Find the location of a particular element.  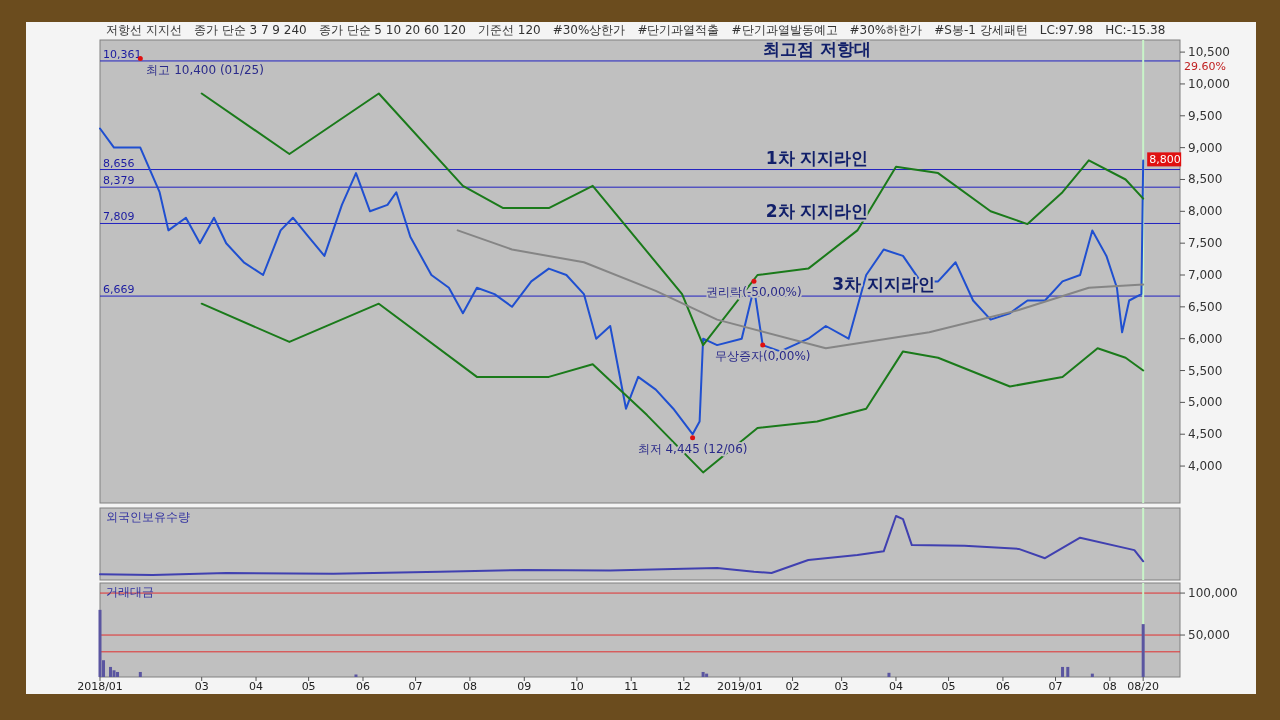

text: 종가 단순 5 10 20 60 120 is located at coordinates (392, 30).